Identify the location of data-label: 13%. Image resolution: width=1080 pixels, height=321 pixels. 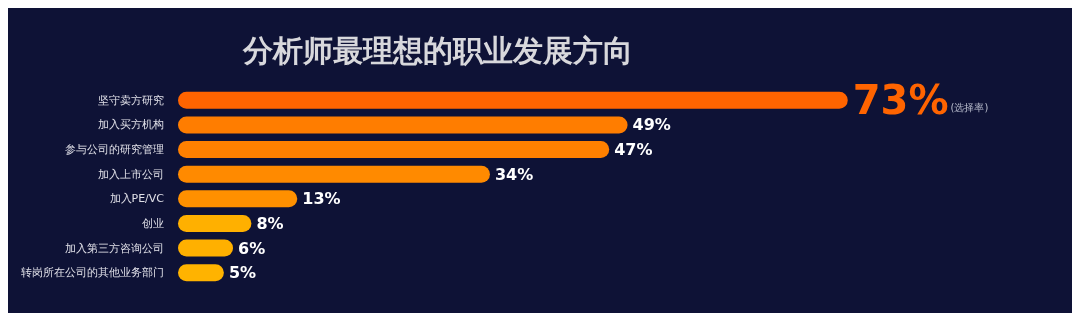
(321, 199).